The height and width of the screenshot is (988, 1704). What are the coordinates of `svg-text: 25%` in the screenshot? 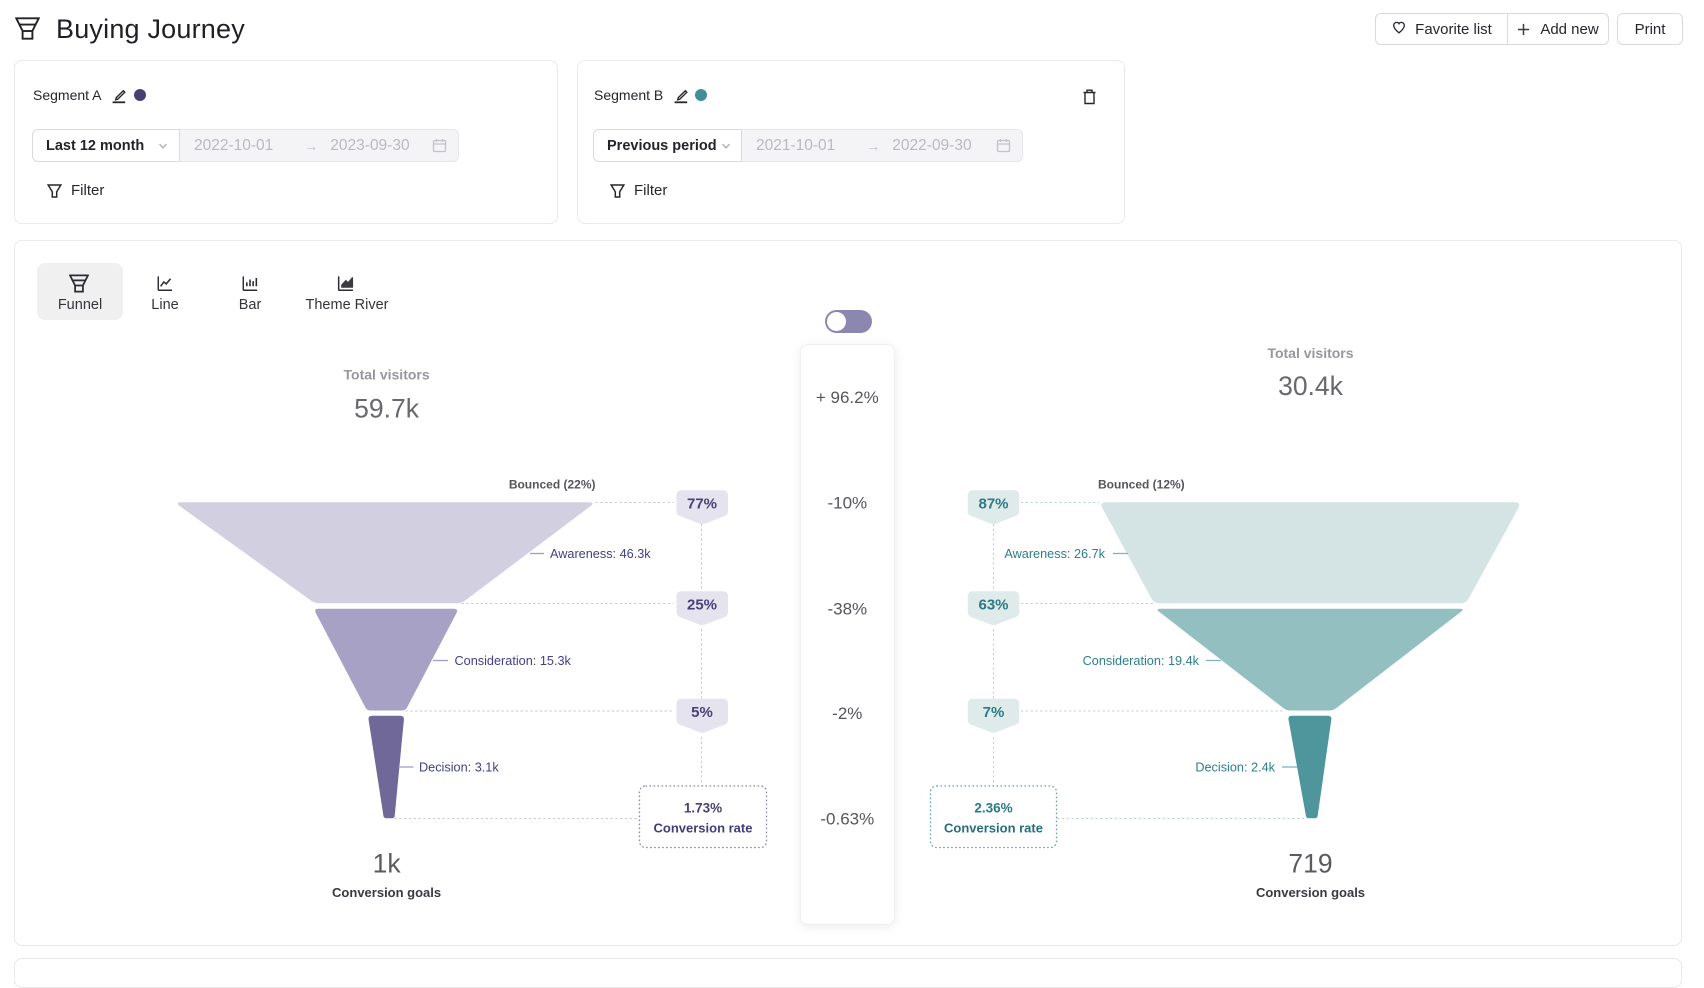 It's located at (702, 605).